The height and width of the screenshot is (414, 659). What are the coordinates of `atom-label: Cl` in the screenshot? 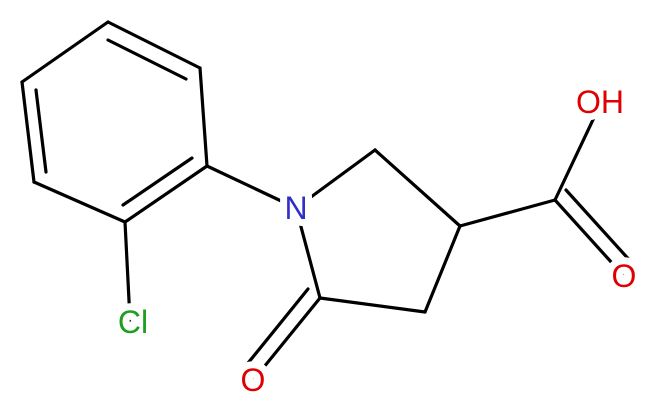 It's located at (133, 322).